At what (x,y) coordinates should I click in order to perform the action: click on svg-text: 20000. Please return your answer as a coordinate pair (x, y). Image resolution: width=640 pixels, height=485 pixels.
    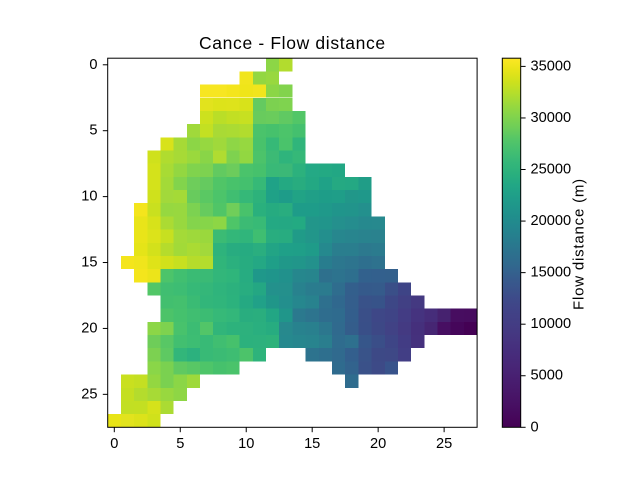
    Looking at the image, I should click on (551, 221).